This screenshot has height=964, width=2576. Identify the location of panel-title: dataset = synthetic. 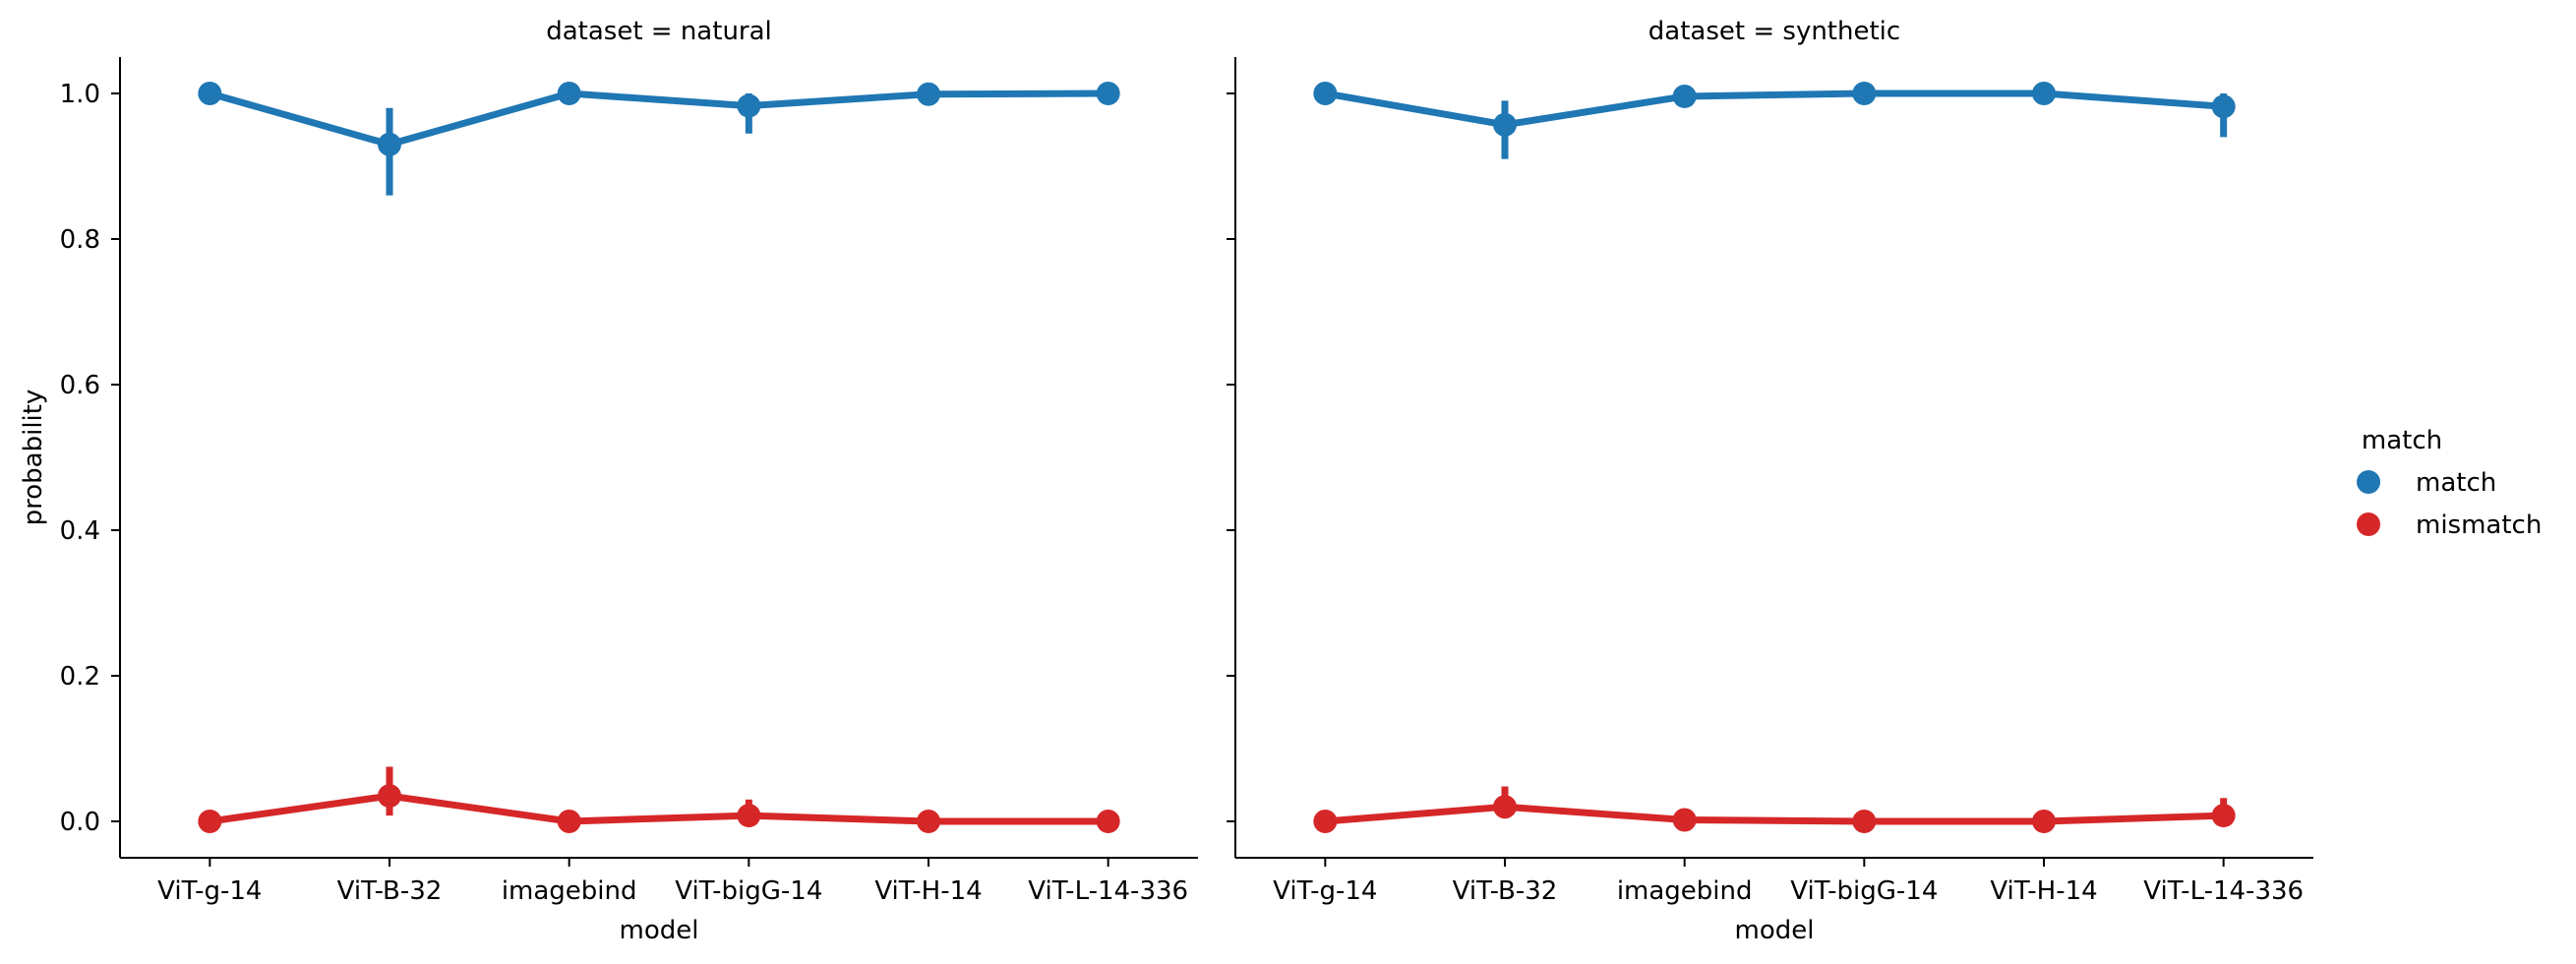
(1774, 31).